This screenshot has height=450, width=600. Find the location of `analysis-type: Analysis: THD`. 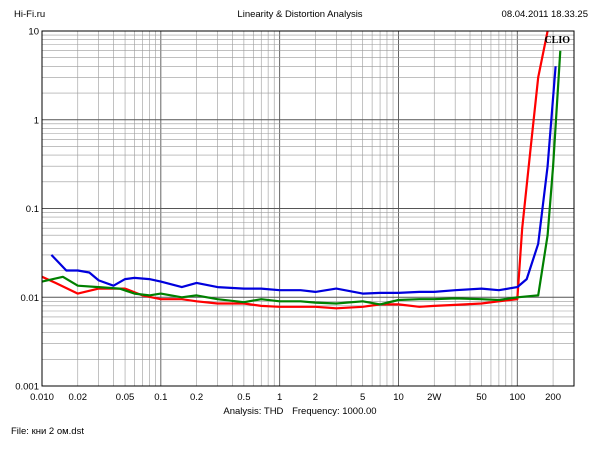

analysis-type: Analysis: THD is located at coordinates (253, 411).